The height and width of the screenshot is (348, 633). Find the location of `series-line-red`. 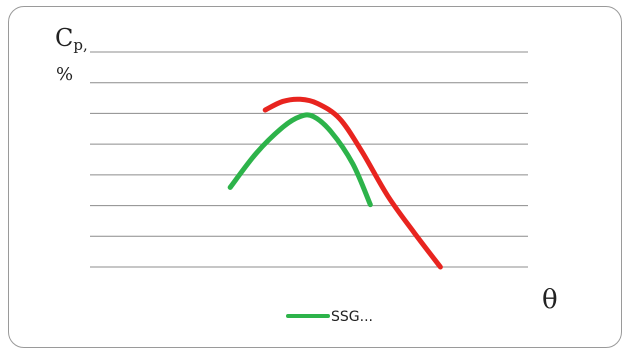

series-line-red is located at coordinates (352, 183).